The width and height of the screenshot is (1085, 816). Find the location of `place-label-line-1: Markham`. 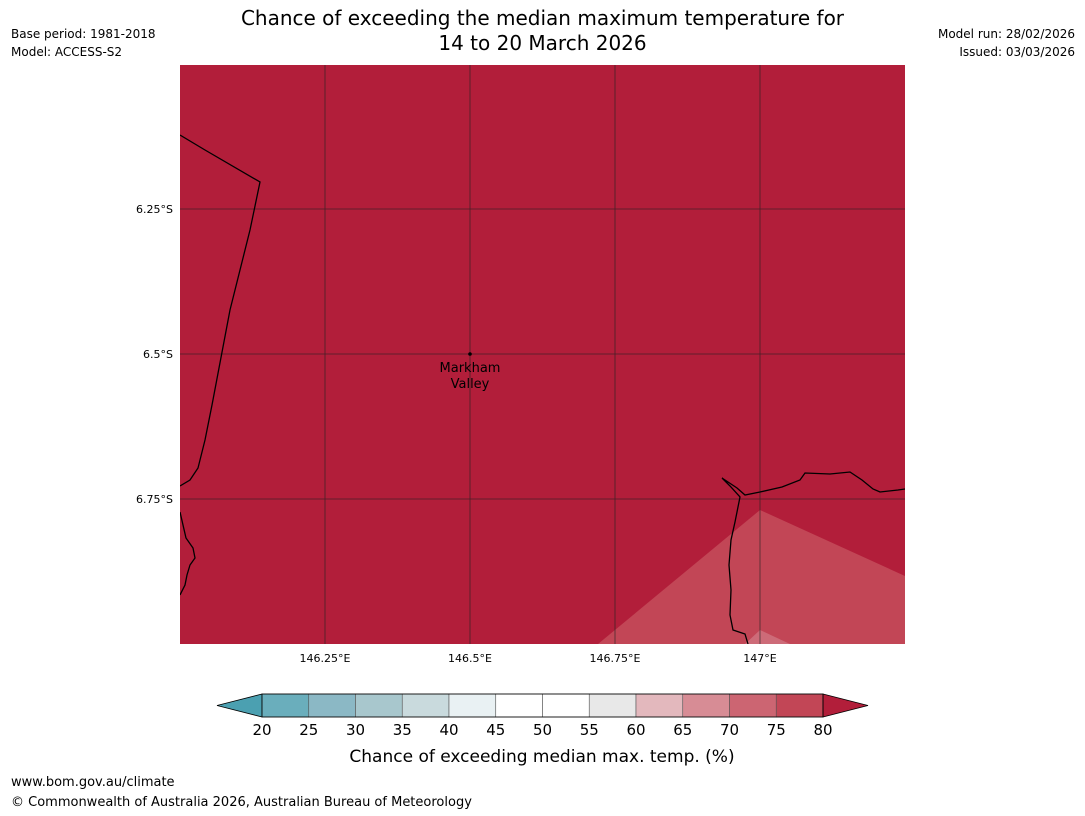

place-label-line-1: Markham is located at coordinates (470, 368).